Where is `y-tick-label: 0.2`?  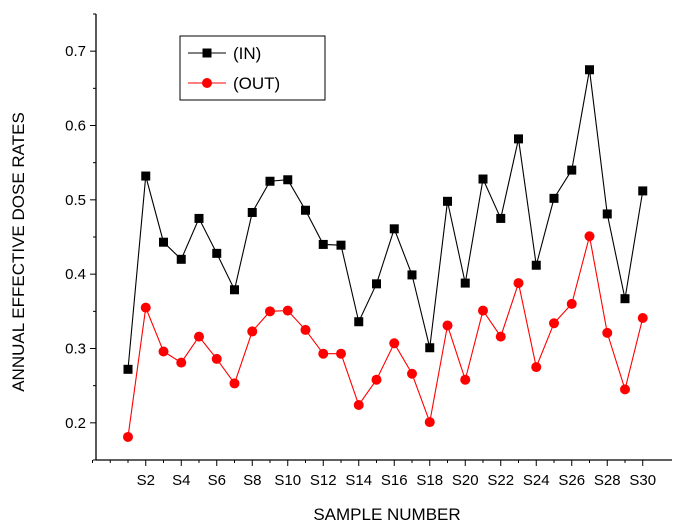
y-tick-label: 0.2 is located at coordinates (75, 423).